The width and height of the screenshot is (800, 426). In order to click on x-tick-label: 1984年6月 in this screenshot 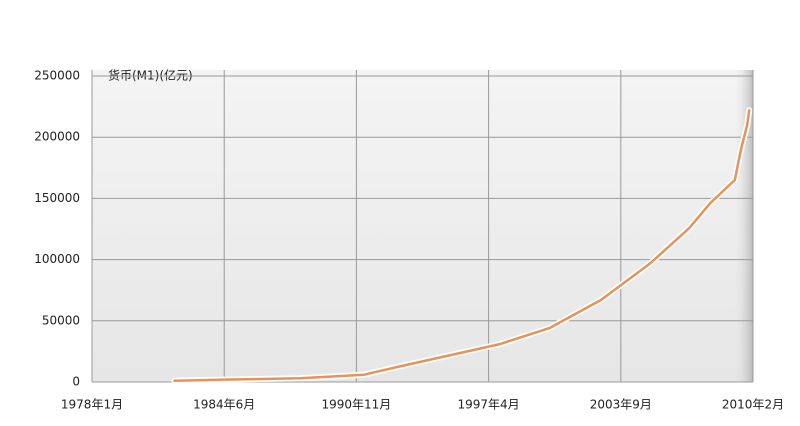, I will do `click(224, 405)`.